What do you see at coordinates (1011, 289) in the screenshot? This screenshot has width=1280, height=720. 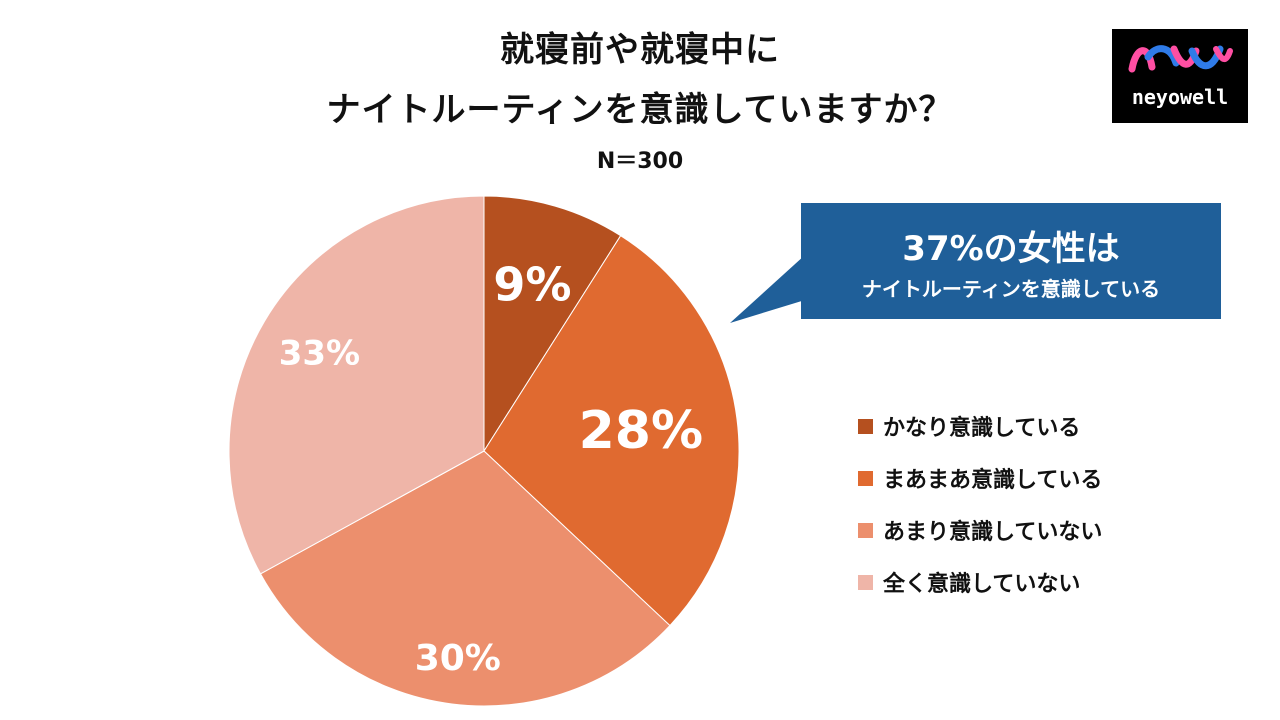 I see `callout-subtext: ナイトルーティンを意識している` at bounding box center [1011, 289].